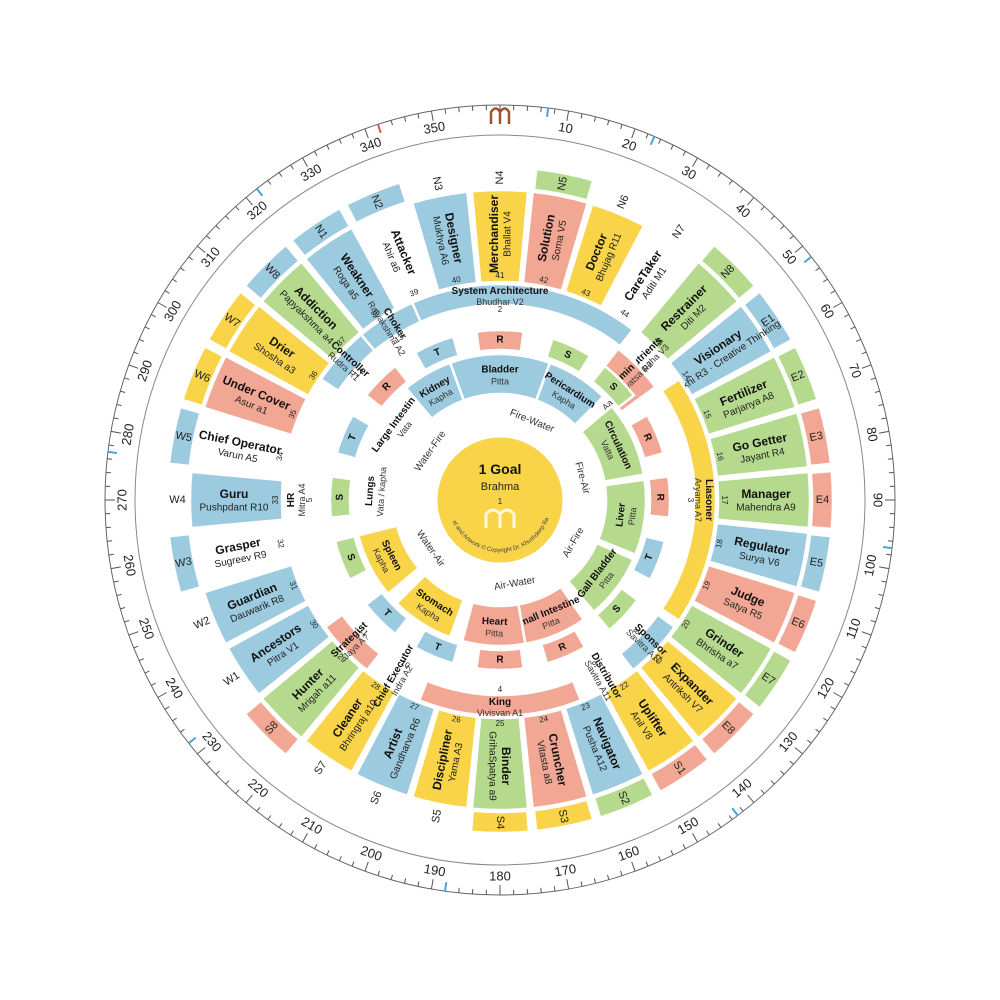  Describe the element at coordinates (817, 437) in the screenshot. I see `code-label: E3` at that location.